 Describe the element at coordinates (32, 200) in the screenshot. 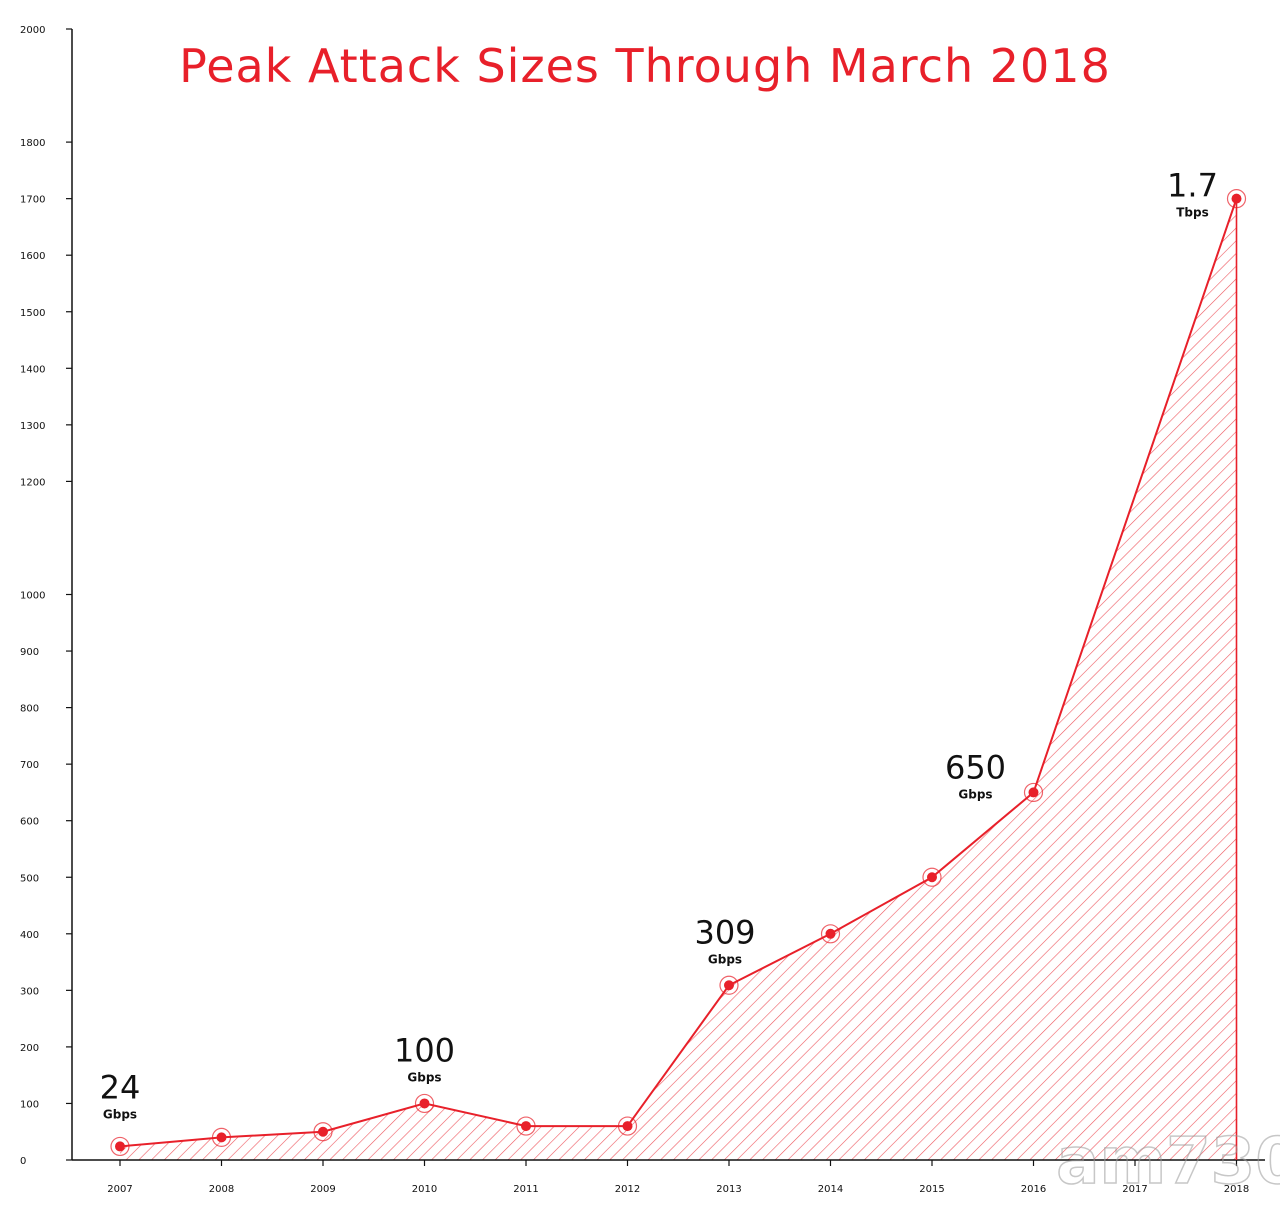

I see `y-tick-label: 1700` at that location.